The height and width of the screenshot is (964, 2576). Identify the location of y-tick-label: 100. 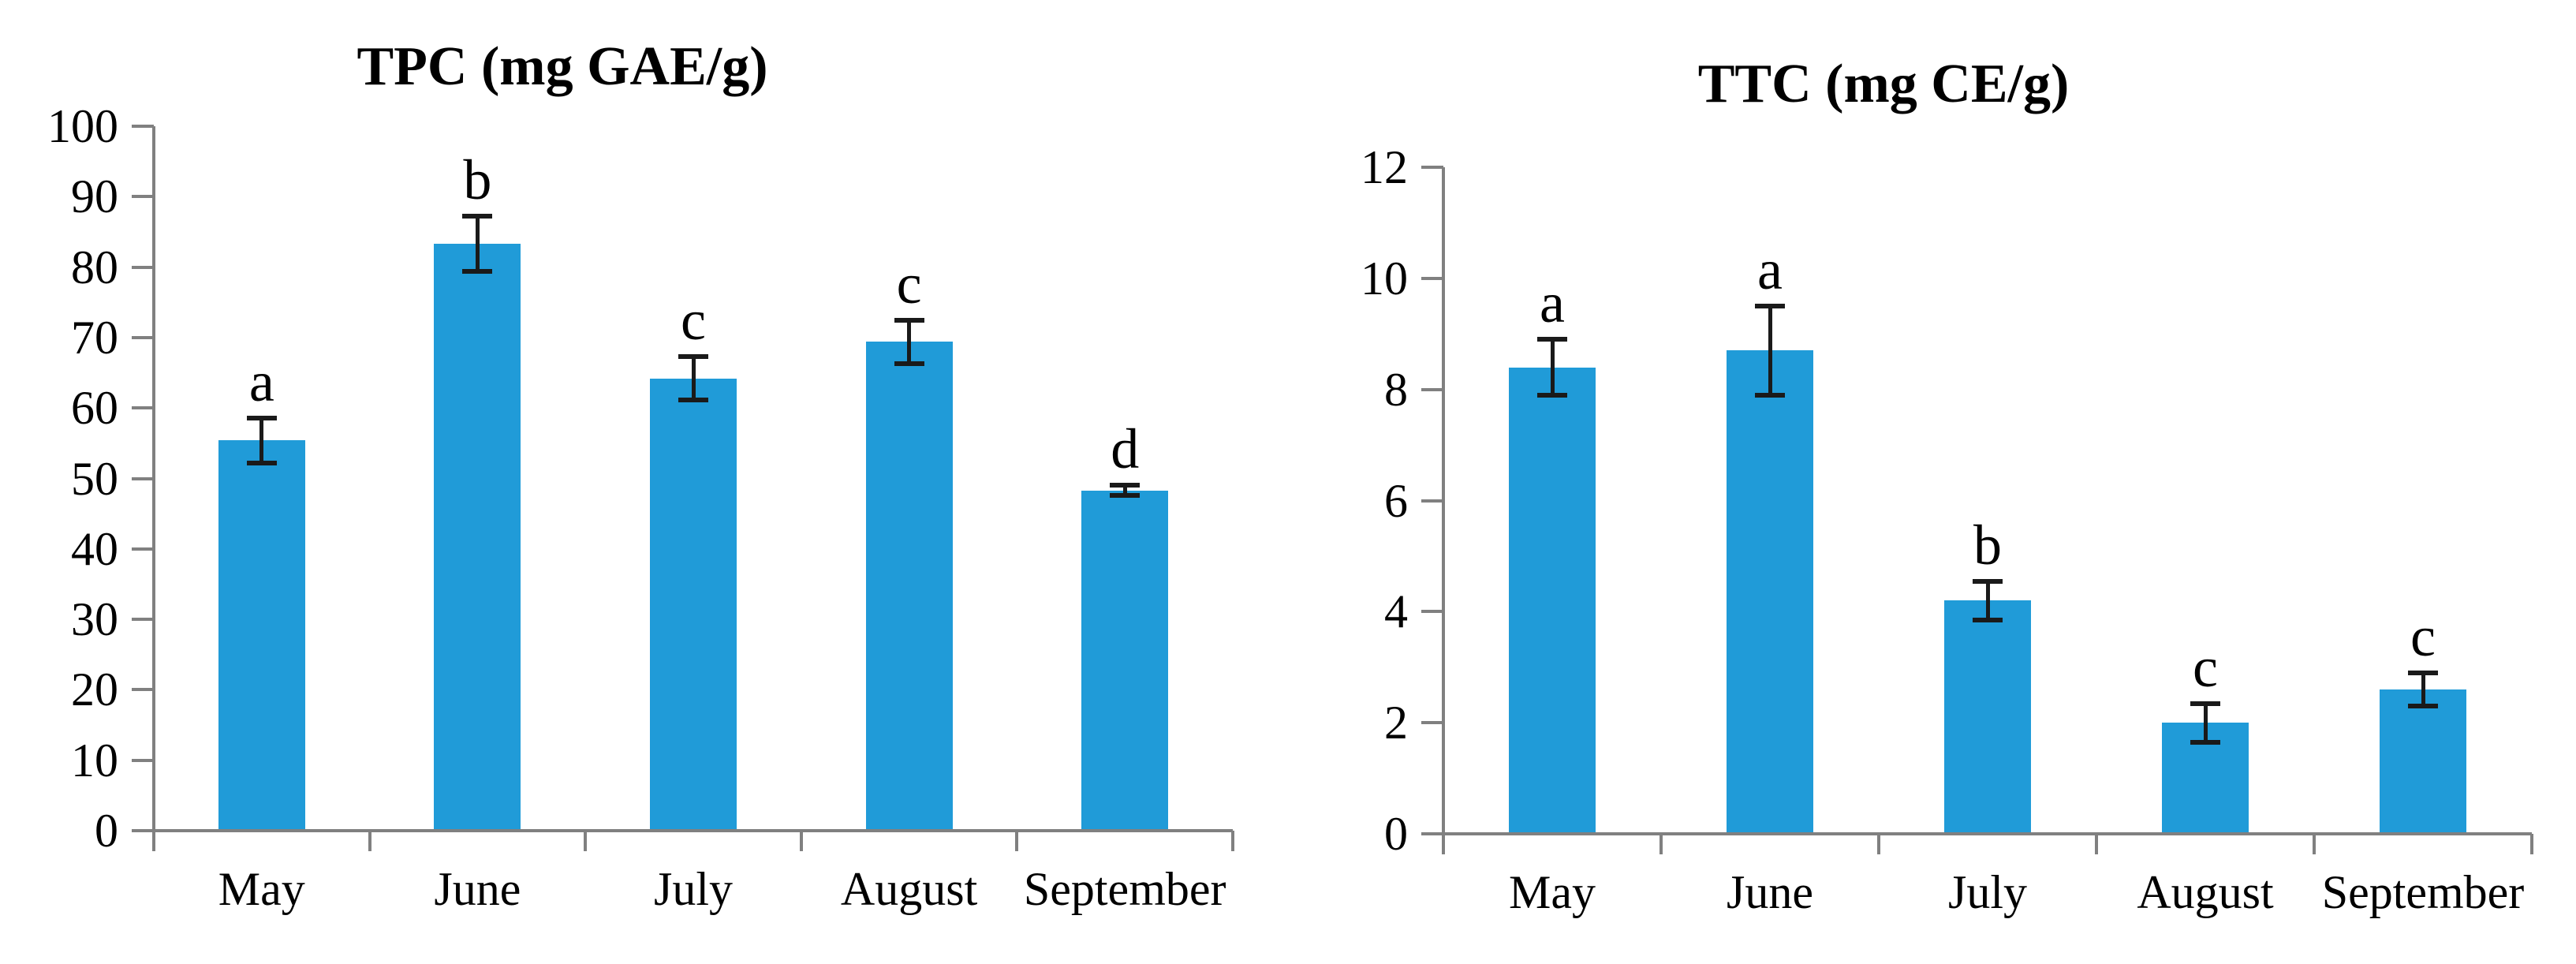
(82, 126).